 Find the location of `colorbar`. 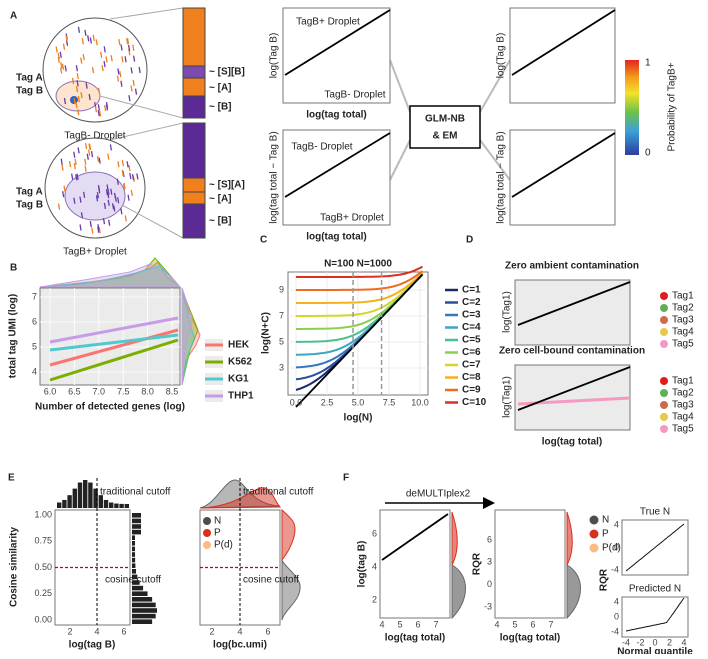

colorbar is located at coordinates (632, 107).